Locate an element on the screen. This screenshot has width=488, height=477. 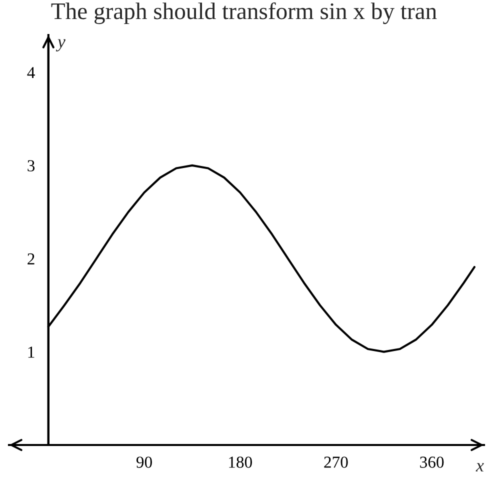
y-tick-label: 3 is located at coordinates (31, 166).